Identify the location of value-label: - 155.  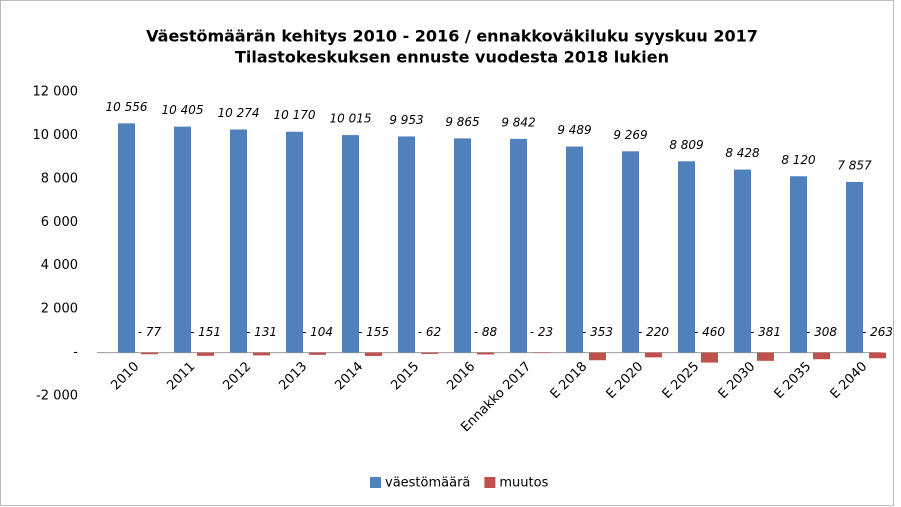
(373, 332).